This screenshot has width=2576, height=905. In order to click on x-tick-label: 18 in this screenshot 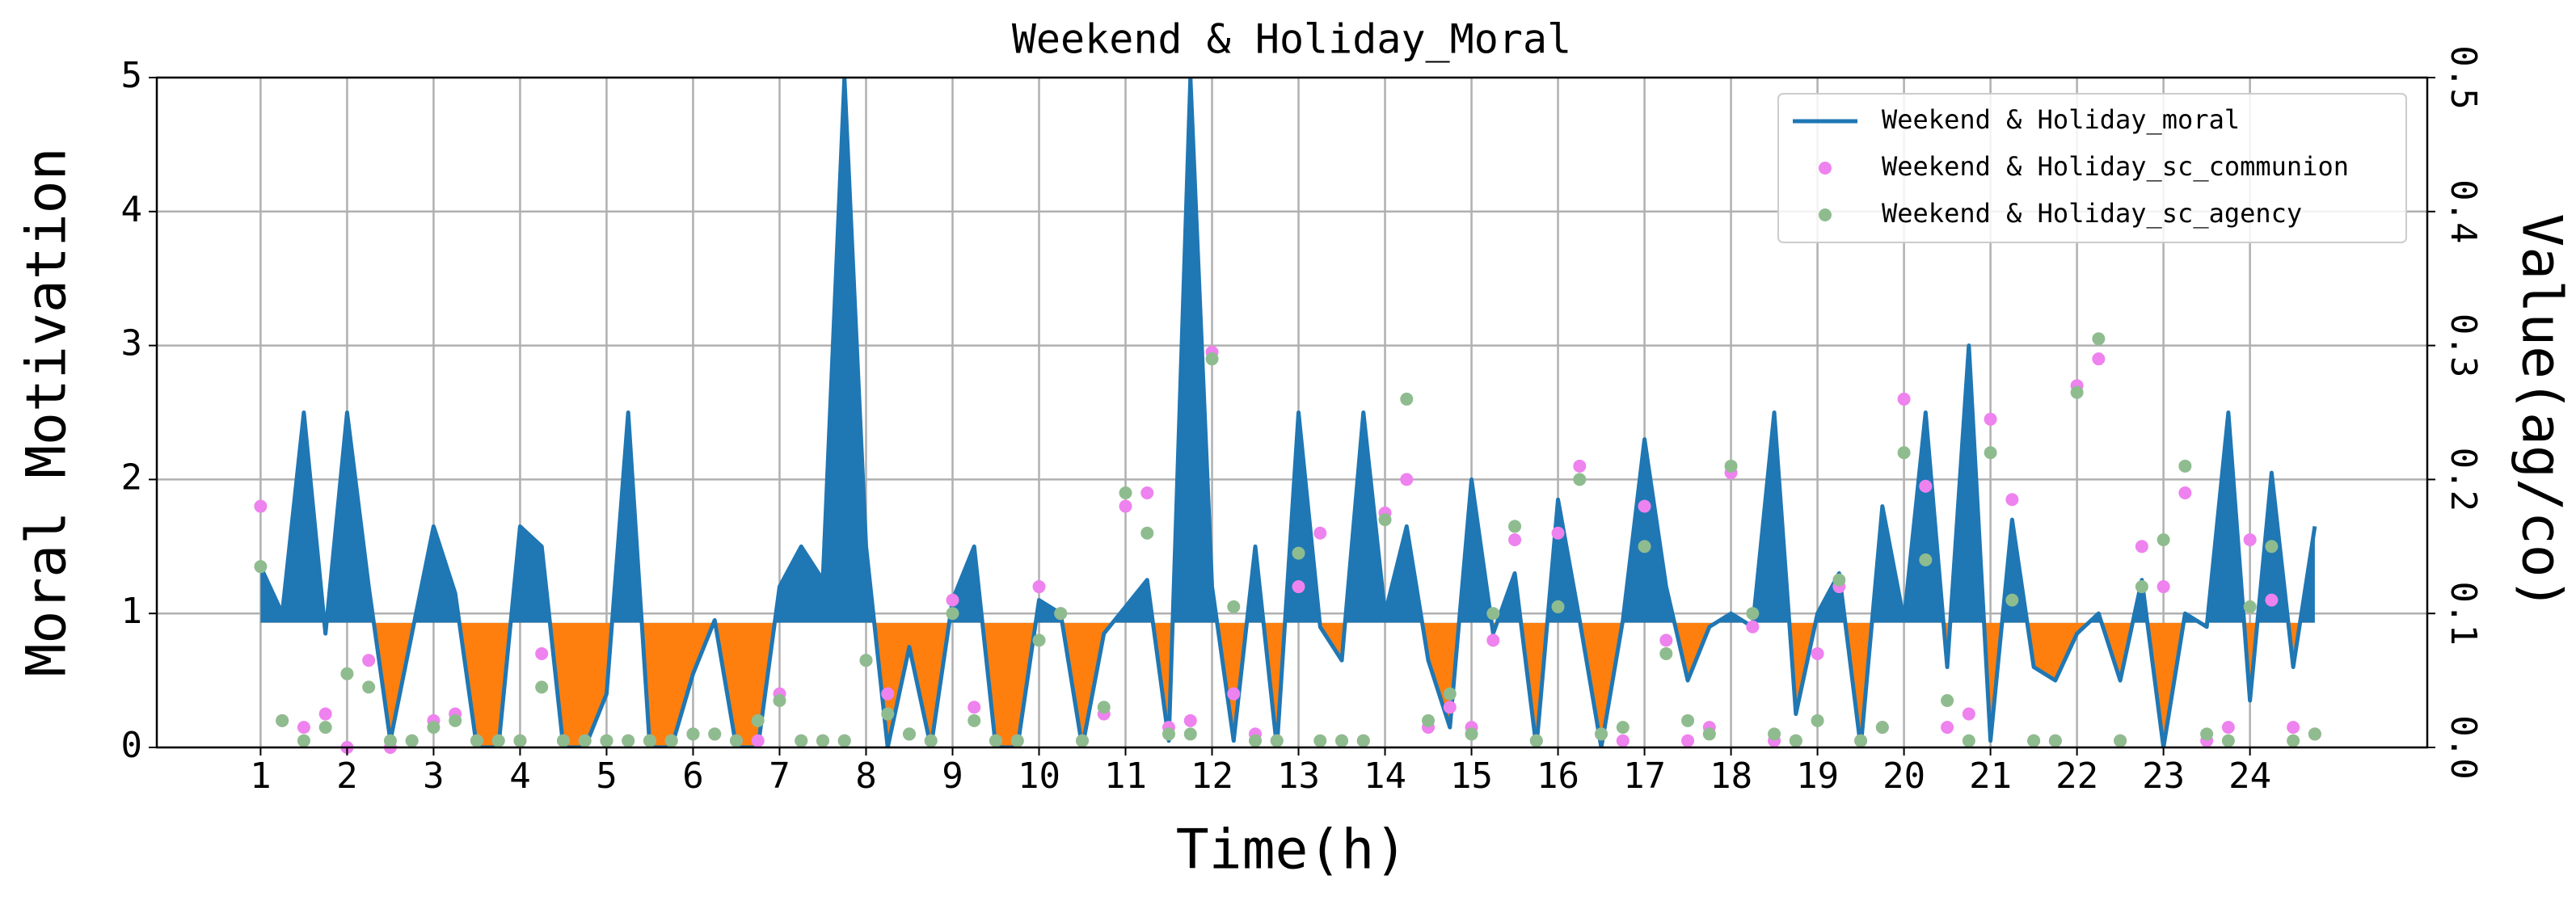, I will do `click(1731, 776)`.